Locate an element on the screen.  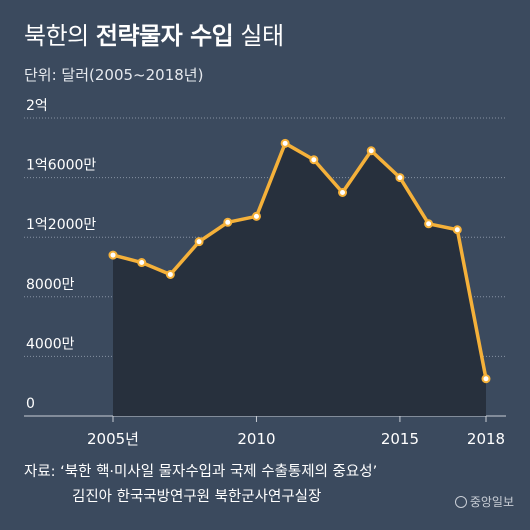
publisher-logo: 중앙일보 is located at coordinates (484, 501).